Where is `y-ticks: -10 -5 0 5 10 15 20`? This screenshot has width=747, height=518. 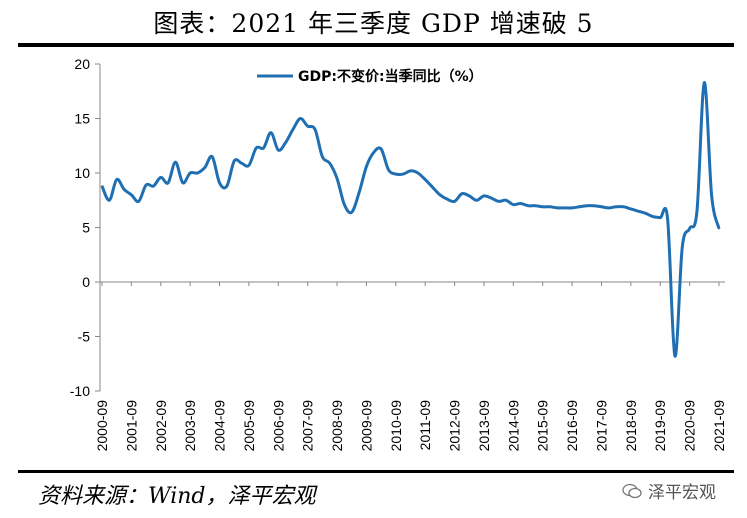
y-ticks: -10 -5 0 5 10 15 20 is located at coordinates (85, 227).